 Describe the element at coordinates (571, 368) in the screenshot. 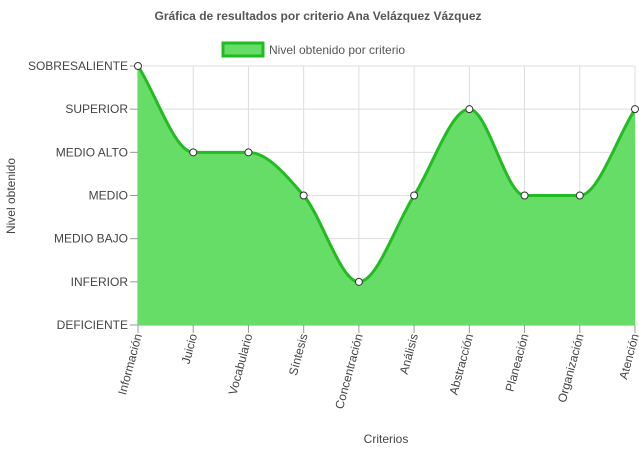

I see `x-tick-label: Organización` at that location.